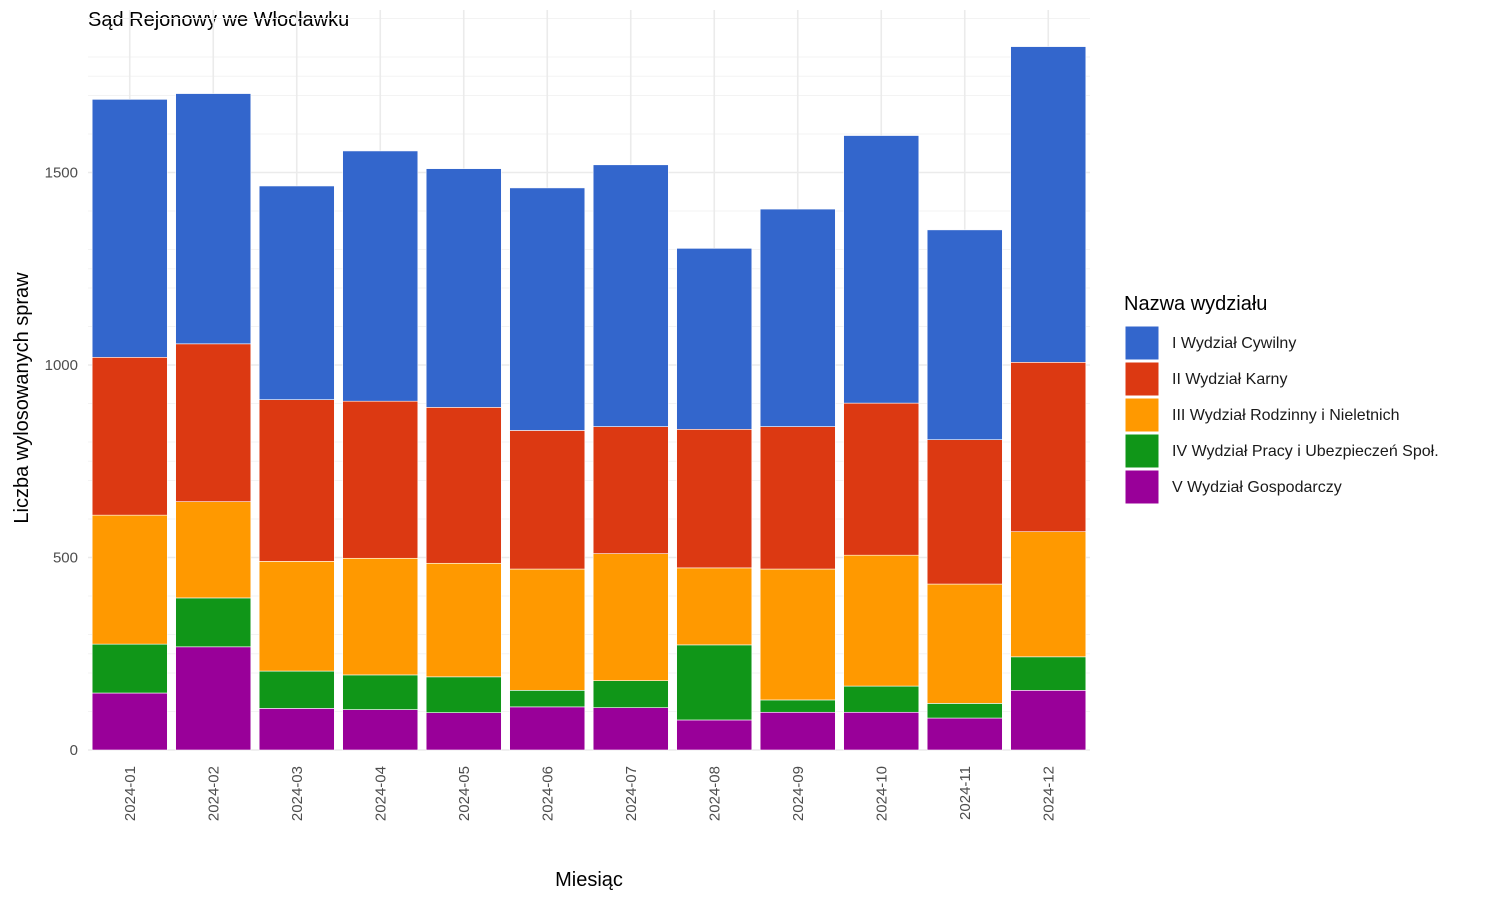  I want to click on bar-segment-2024-06-s1, so click(547, 309).